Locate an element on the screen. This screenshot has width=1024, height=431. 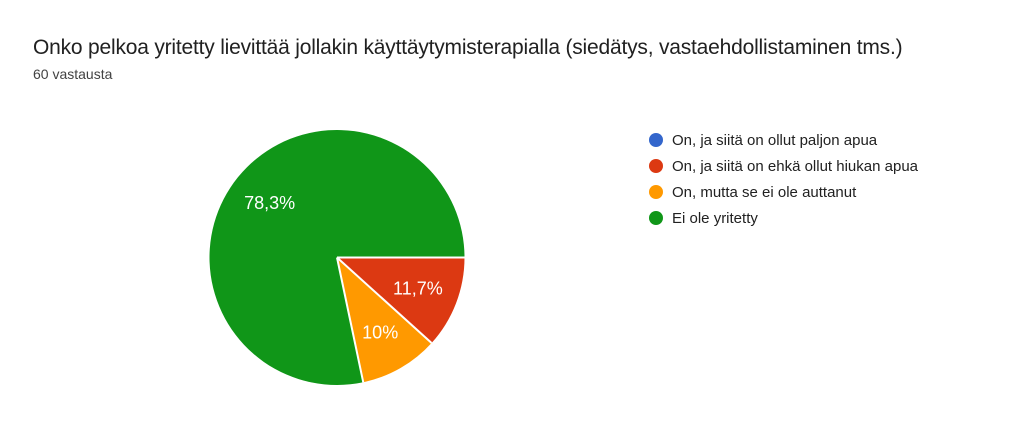
legend-item-label: Ei ole yritetty is located at coordinates (715, 218).